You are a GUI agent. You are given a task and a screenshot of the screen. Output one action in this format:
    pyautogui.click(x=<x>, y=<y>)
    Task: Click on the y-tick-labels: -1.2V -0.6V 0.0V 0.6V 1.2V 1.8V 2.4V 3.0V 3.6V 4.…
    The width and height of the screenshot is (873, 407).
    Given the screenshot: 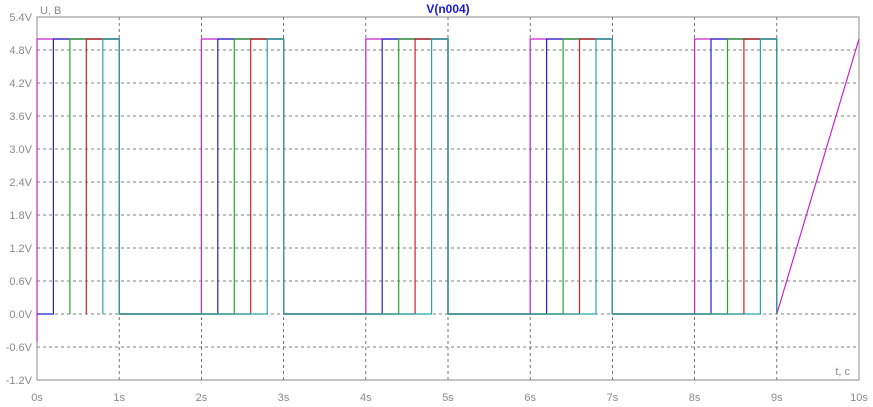 What is the action you would take?
    pyautogui.click(x=19, y=199)
    